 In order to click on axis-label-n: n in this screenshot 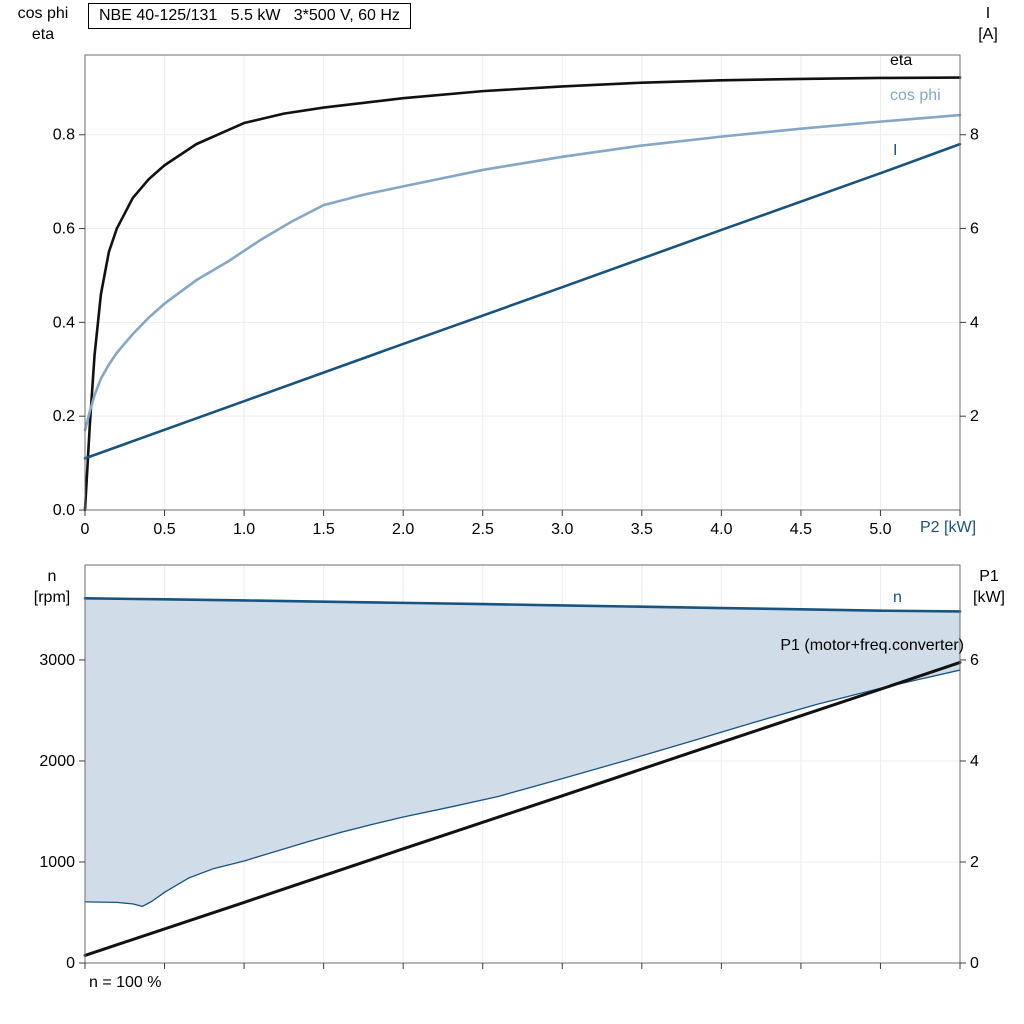, I will do `click(52, 576)`.